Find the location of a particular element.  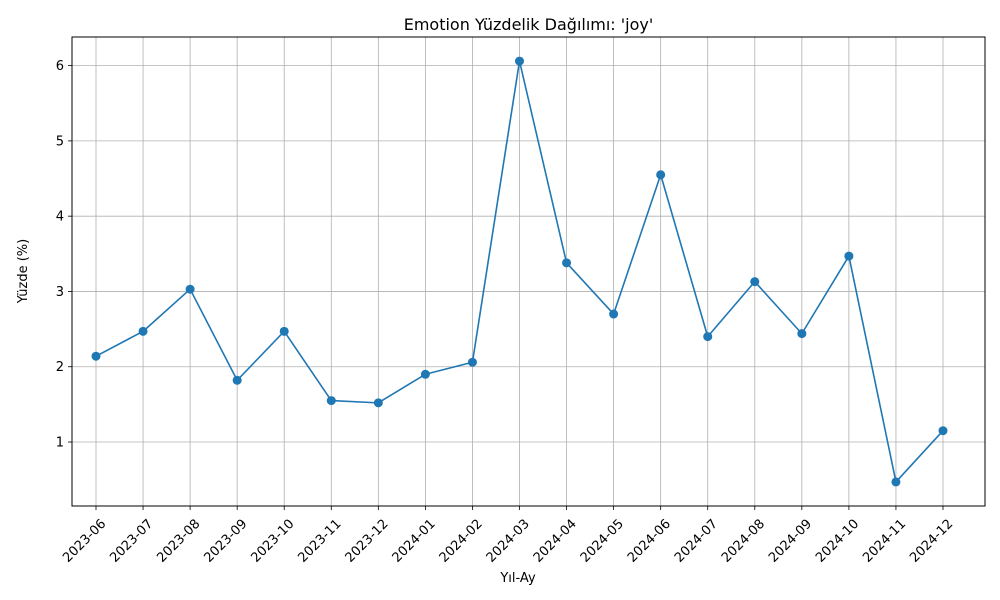

x-axis-label: Yıl-Ay is located at coordinates (517, 578).